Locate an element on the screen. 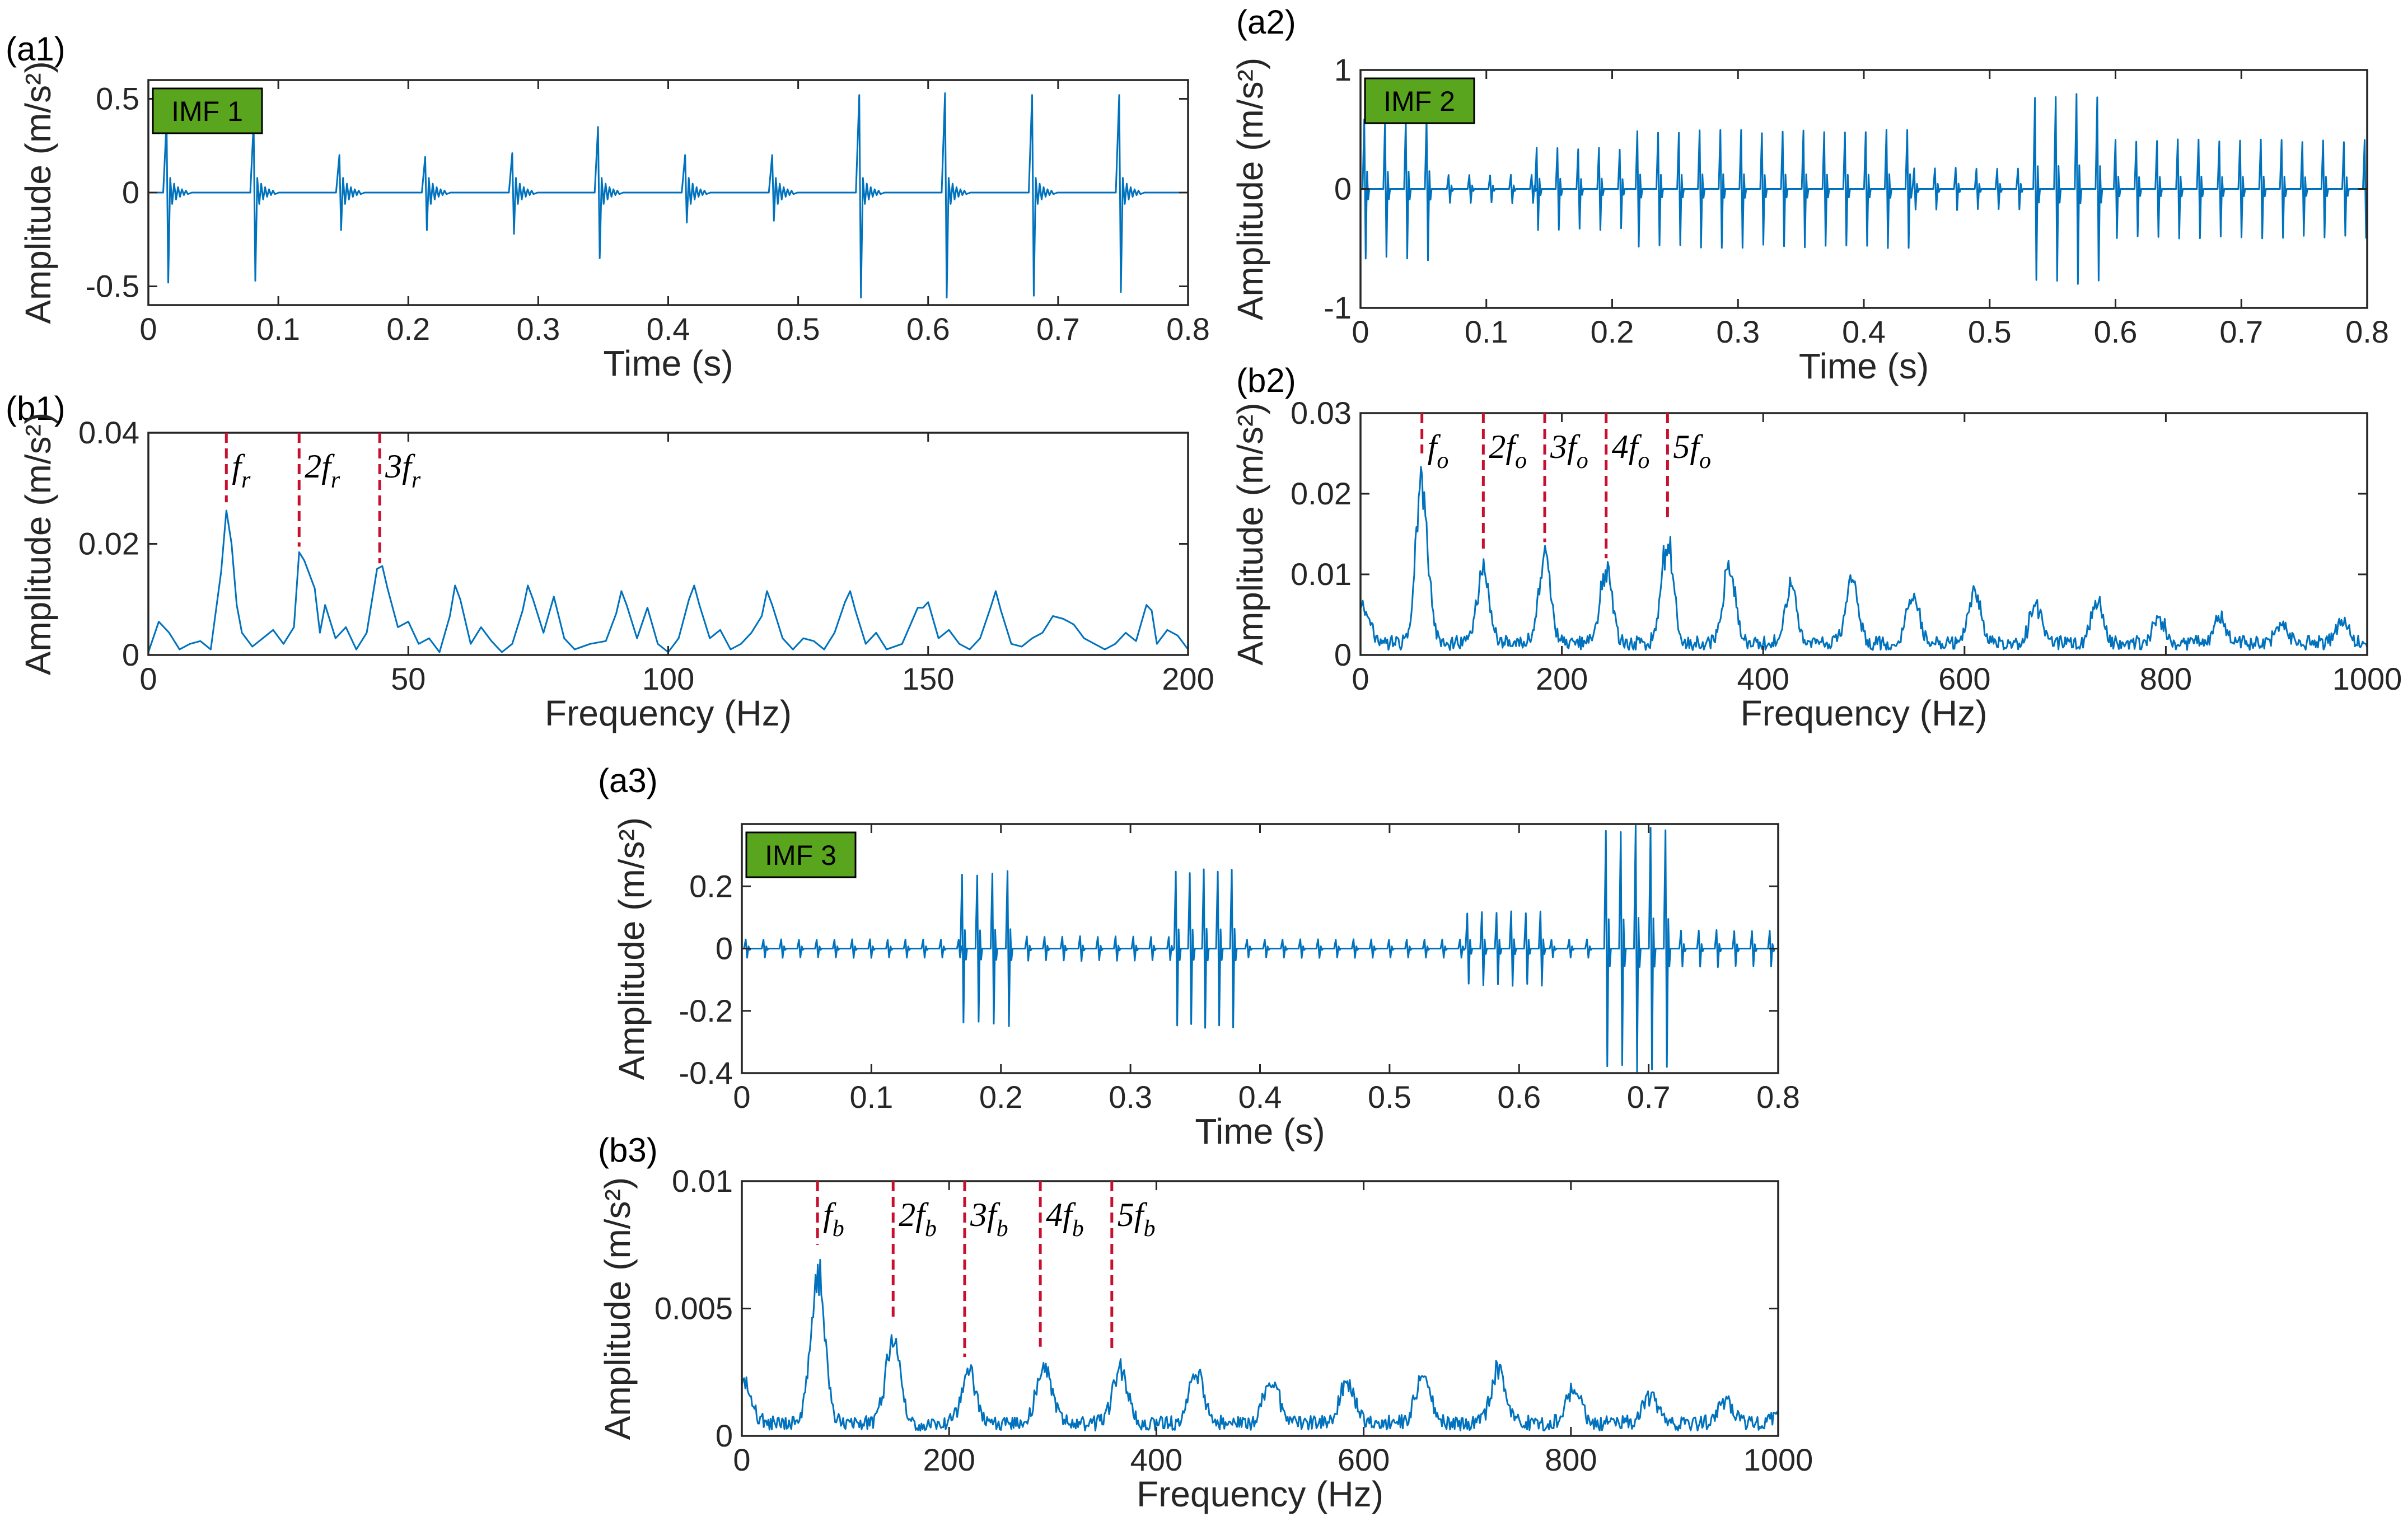 The image size is (2403, 1540). harmonic-marker-label: 4fo is located at coordinates (1631, 451).